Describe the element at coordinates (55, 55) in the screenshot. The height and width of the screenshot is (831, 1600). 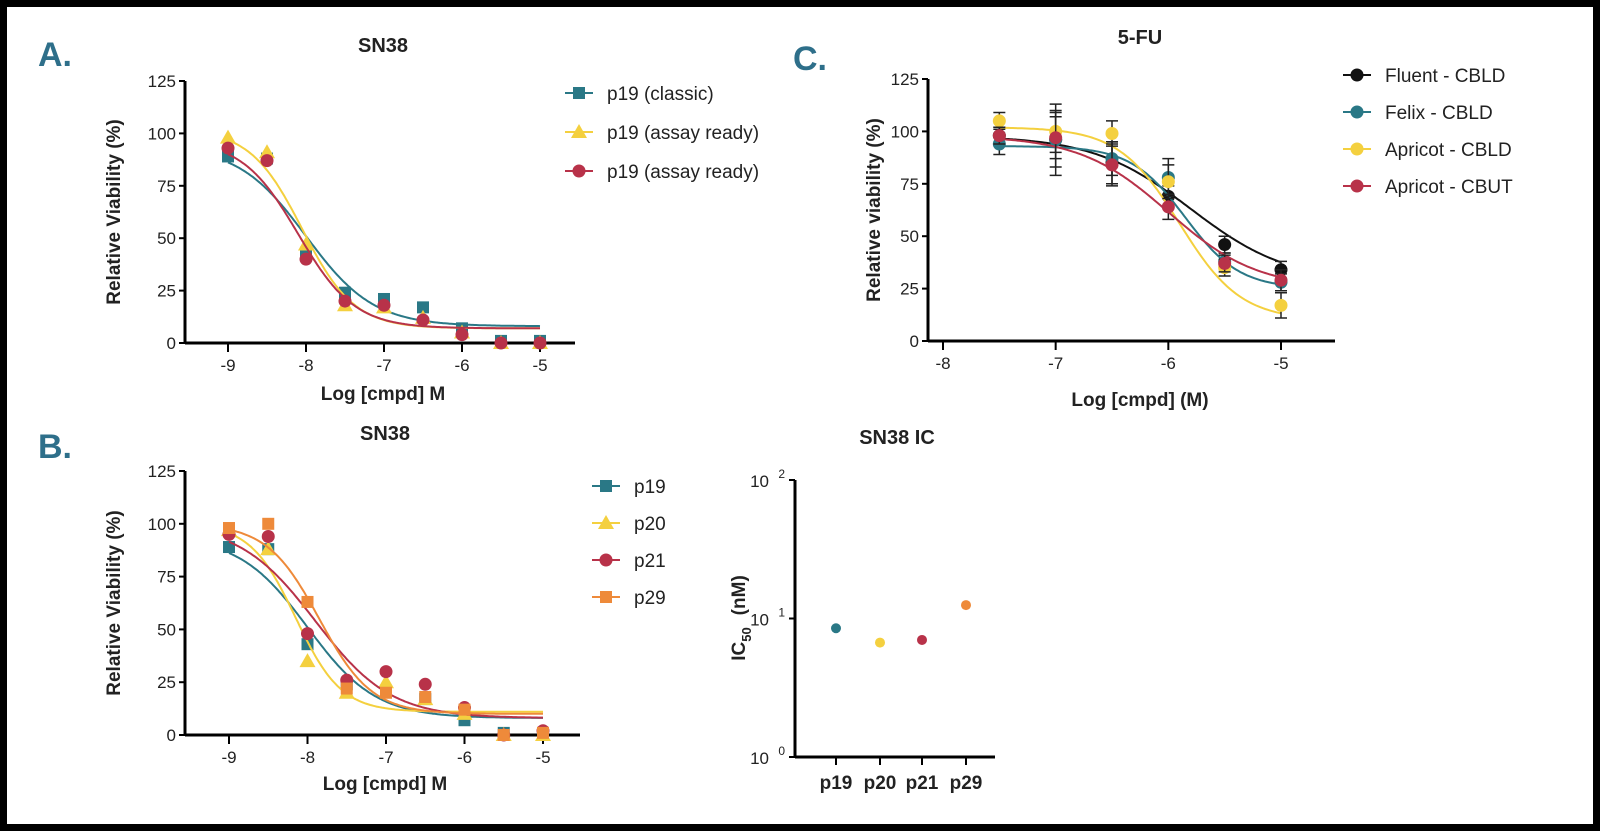
I see `panel-label-a: A.` at that location.